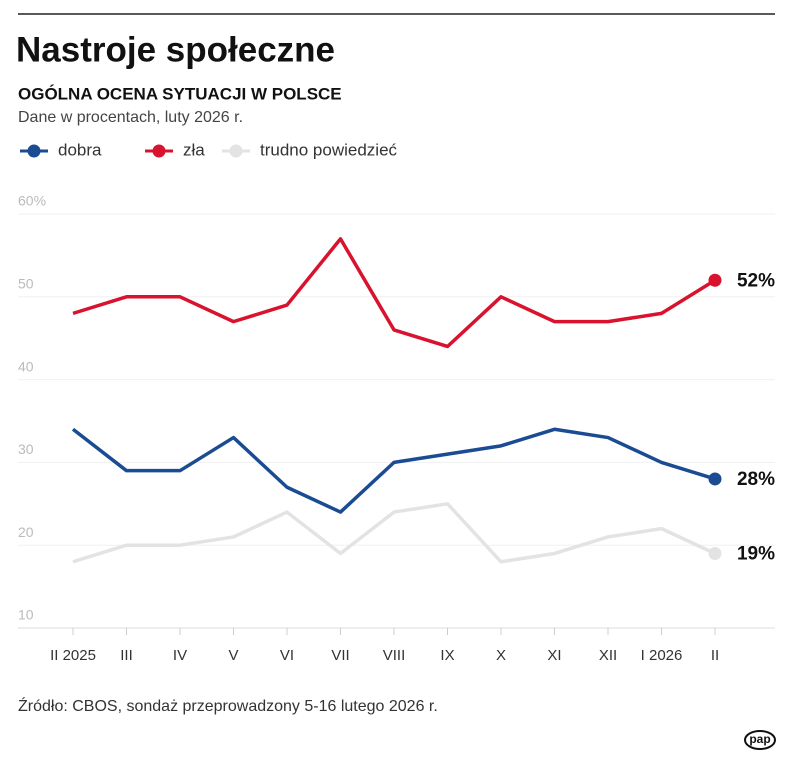 The height and width of the screenshot is (760, 792). Describe the element at coordinates (501, 655) in the screenshot. I see `x-tick-label: X` at that location.